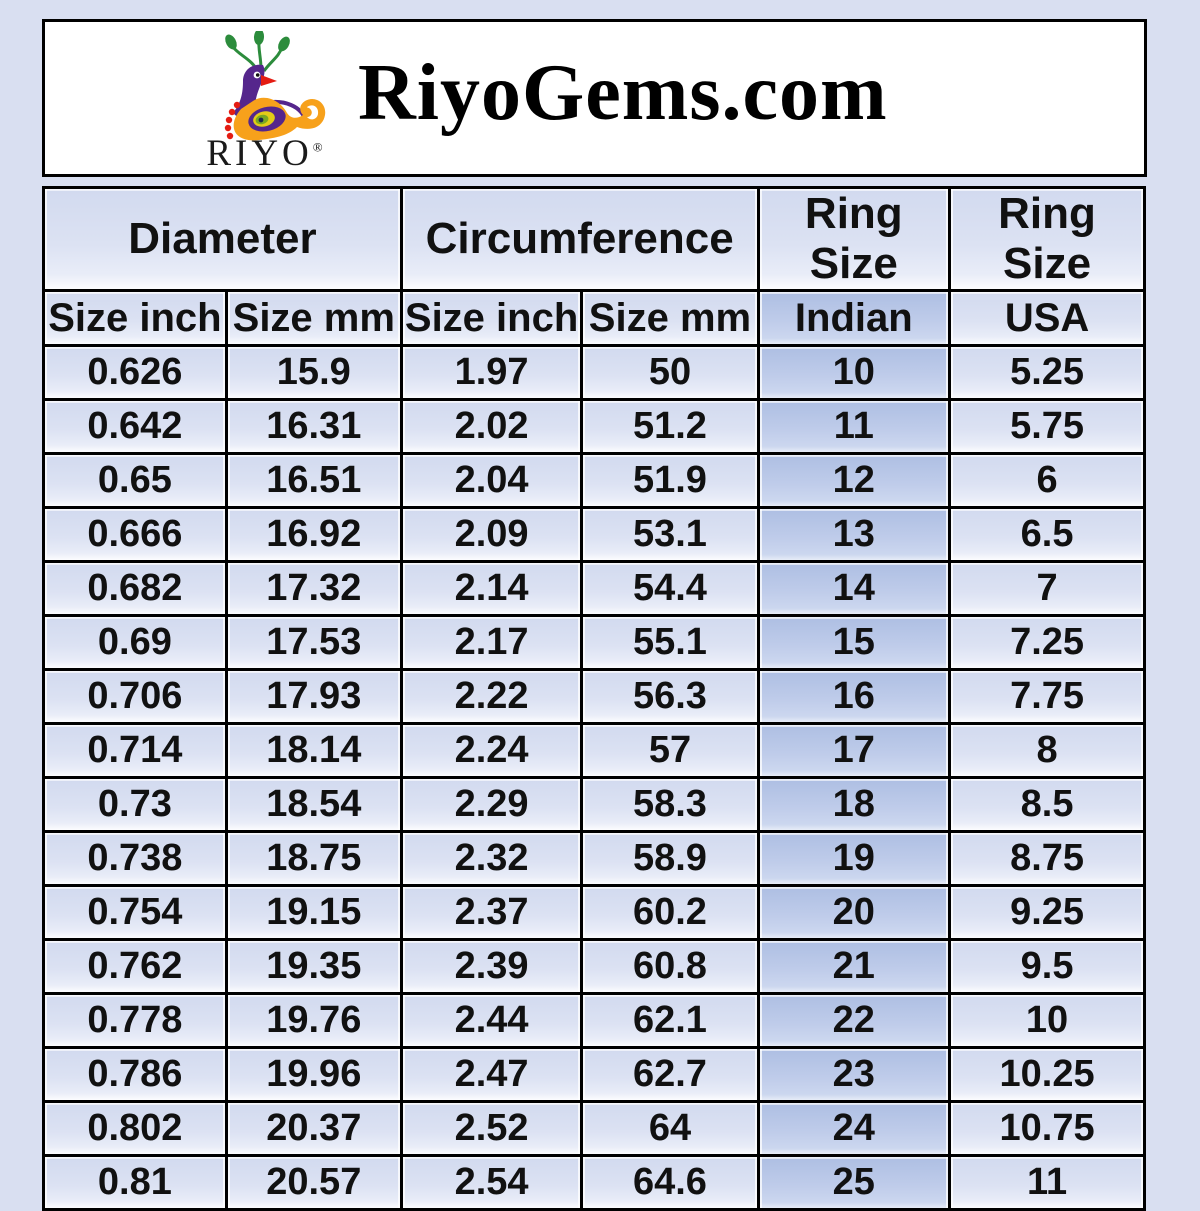 The image size is (1200, 1211). I want to click on table-row: 0.666 16.92 2.09 53.1 13 6.5, so click(594, 534).